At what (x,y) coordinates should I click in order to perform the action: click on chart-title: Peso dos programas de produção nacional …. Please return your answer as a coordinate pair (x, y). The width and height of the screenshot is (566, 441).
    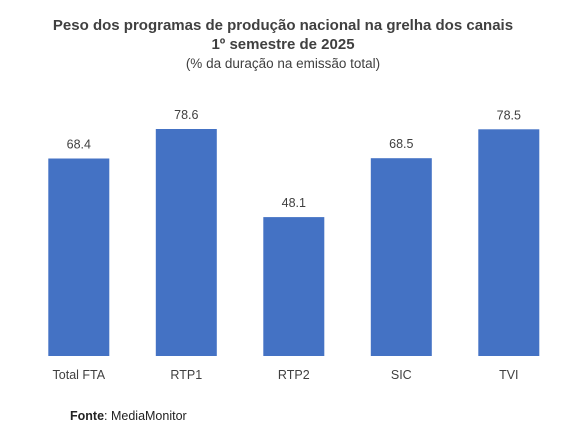
    Looking at the image, I should click on (283, 25).